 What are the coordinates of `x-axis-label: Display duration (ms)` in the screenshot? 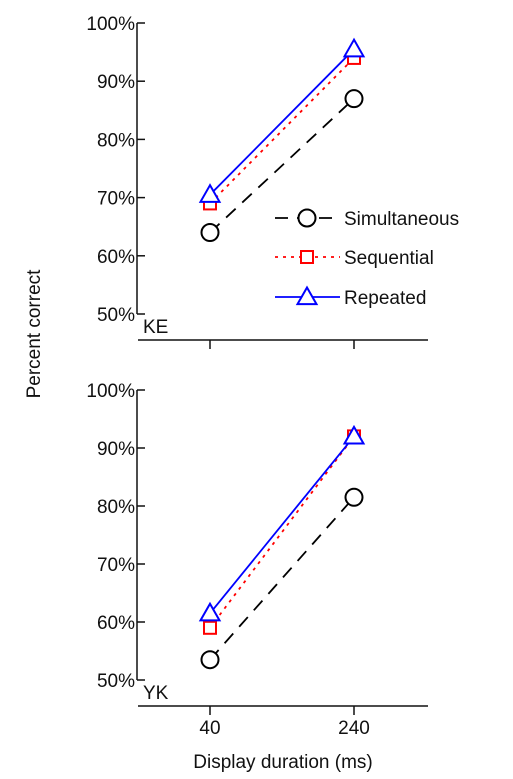 It's located at (283, 762).